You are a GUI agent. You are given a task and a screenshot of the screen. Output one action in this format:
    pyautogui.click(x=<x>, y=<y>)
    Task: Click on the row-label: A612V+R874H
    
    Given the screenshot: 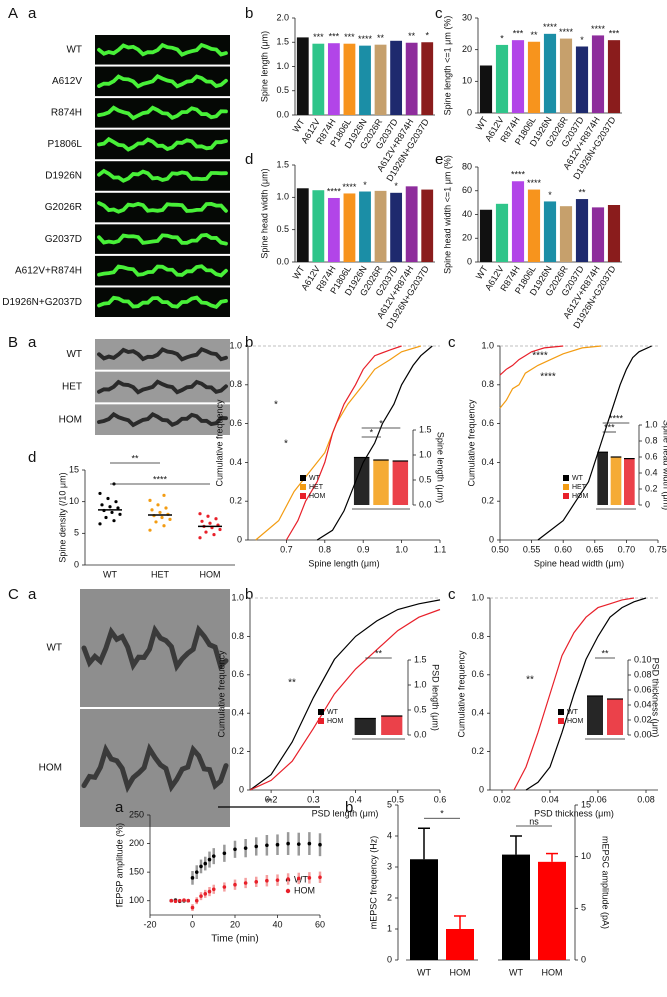 What is the action you would take?
    pyautogui.click(x=48, y=270)
    